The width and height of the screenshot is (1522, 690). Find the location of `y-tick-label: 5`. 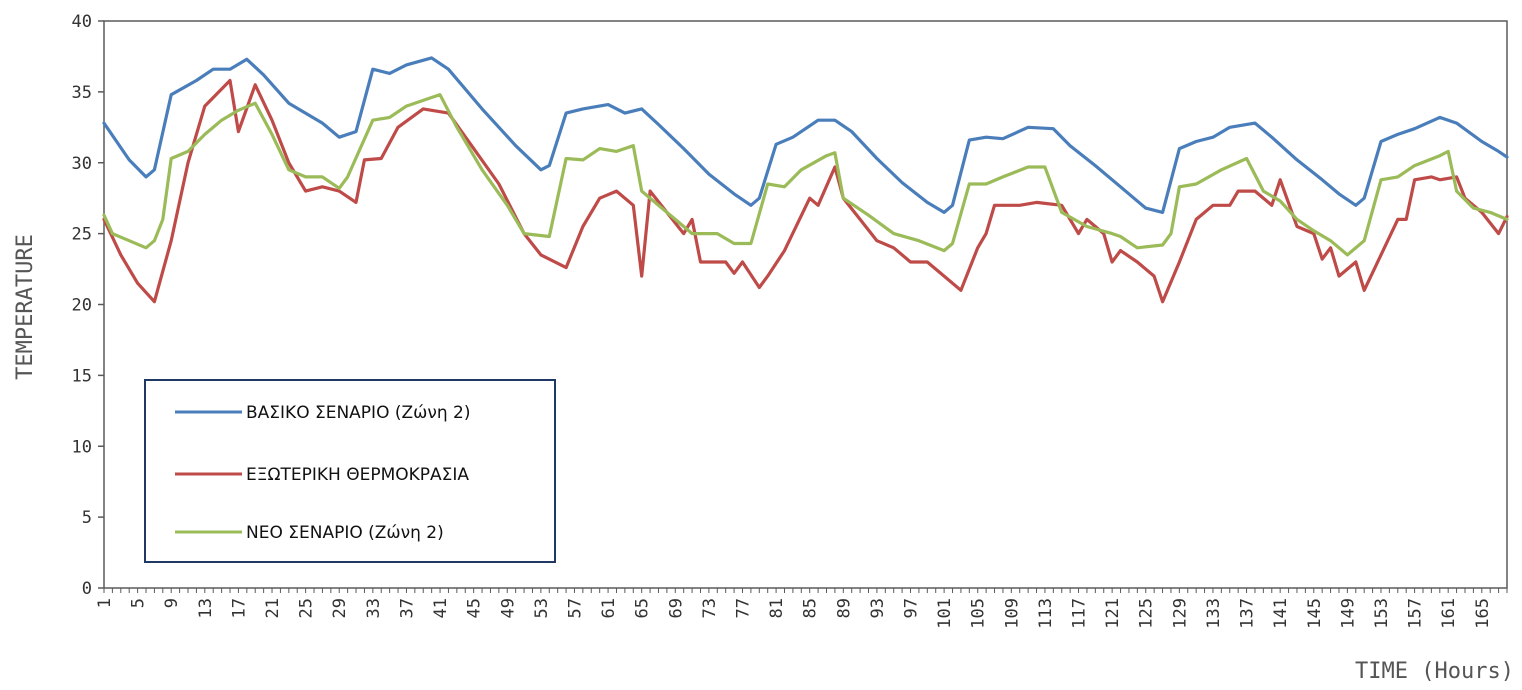

y-tick-label: 5 is located at coordinates (87, 518).